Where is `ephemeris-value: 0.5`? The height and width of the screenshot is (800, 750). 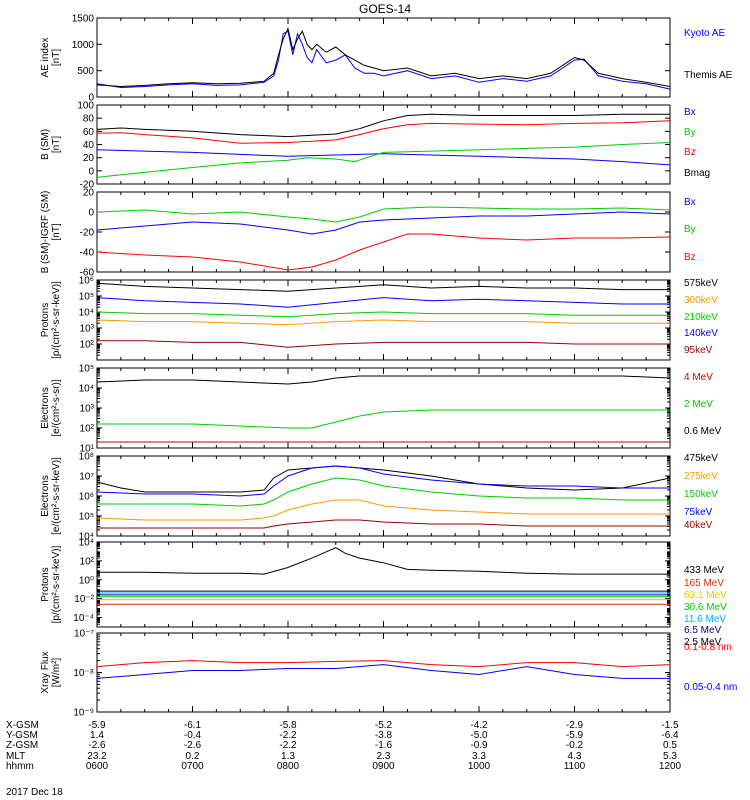
ephemeris-value: 0.5 is located at coordinates (670, 745).